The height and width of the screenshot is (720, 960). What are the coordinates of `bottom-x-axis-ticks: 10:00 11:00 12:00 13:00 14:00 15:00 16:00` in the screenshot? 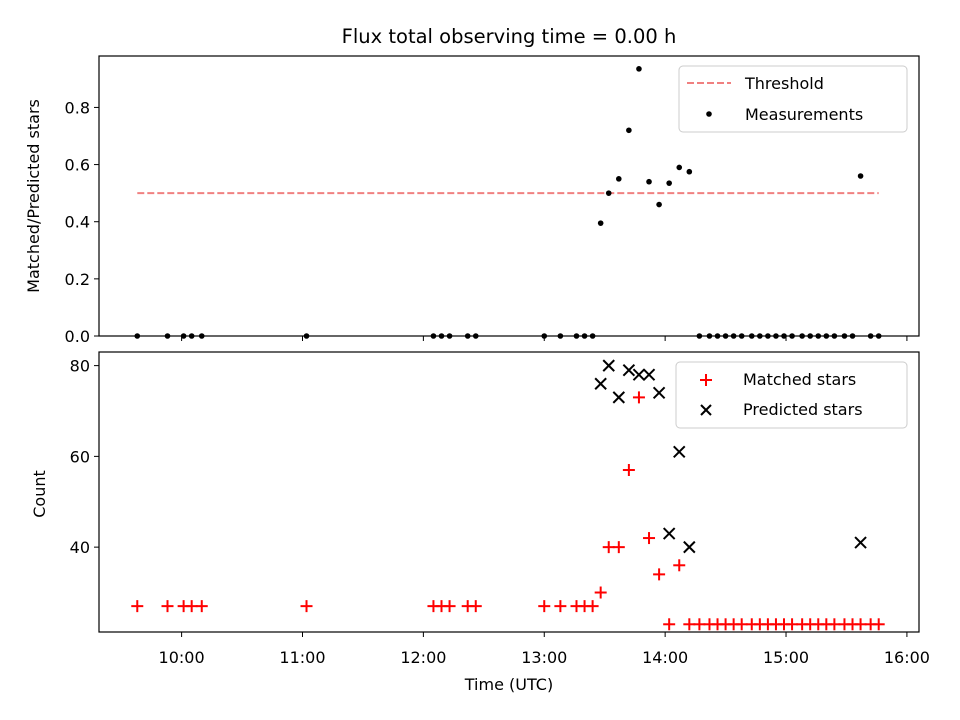 It's located at (544, 649).